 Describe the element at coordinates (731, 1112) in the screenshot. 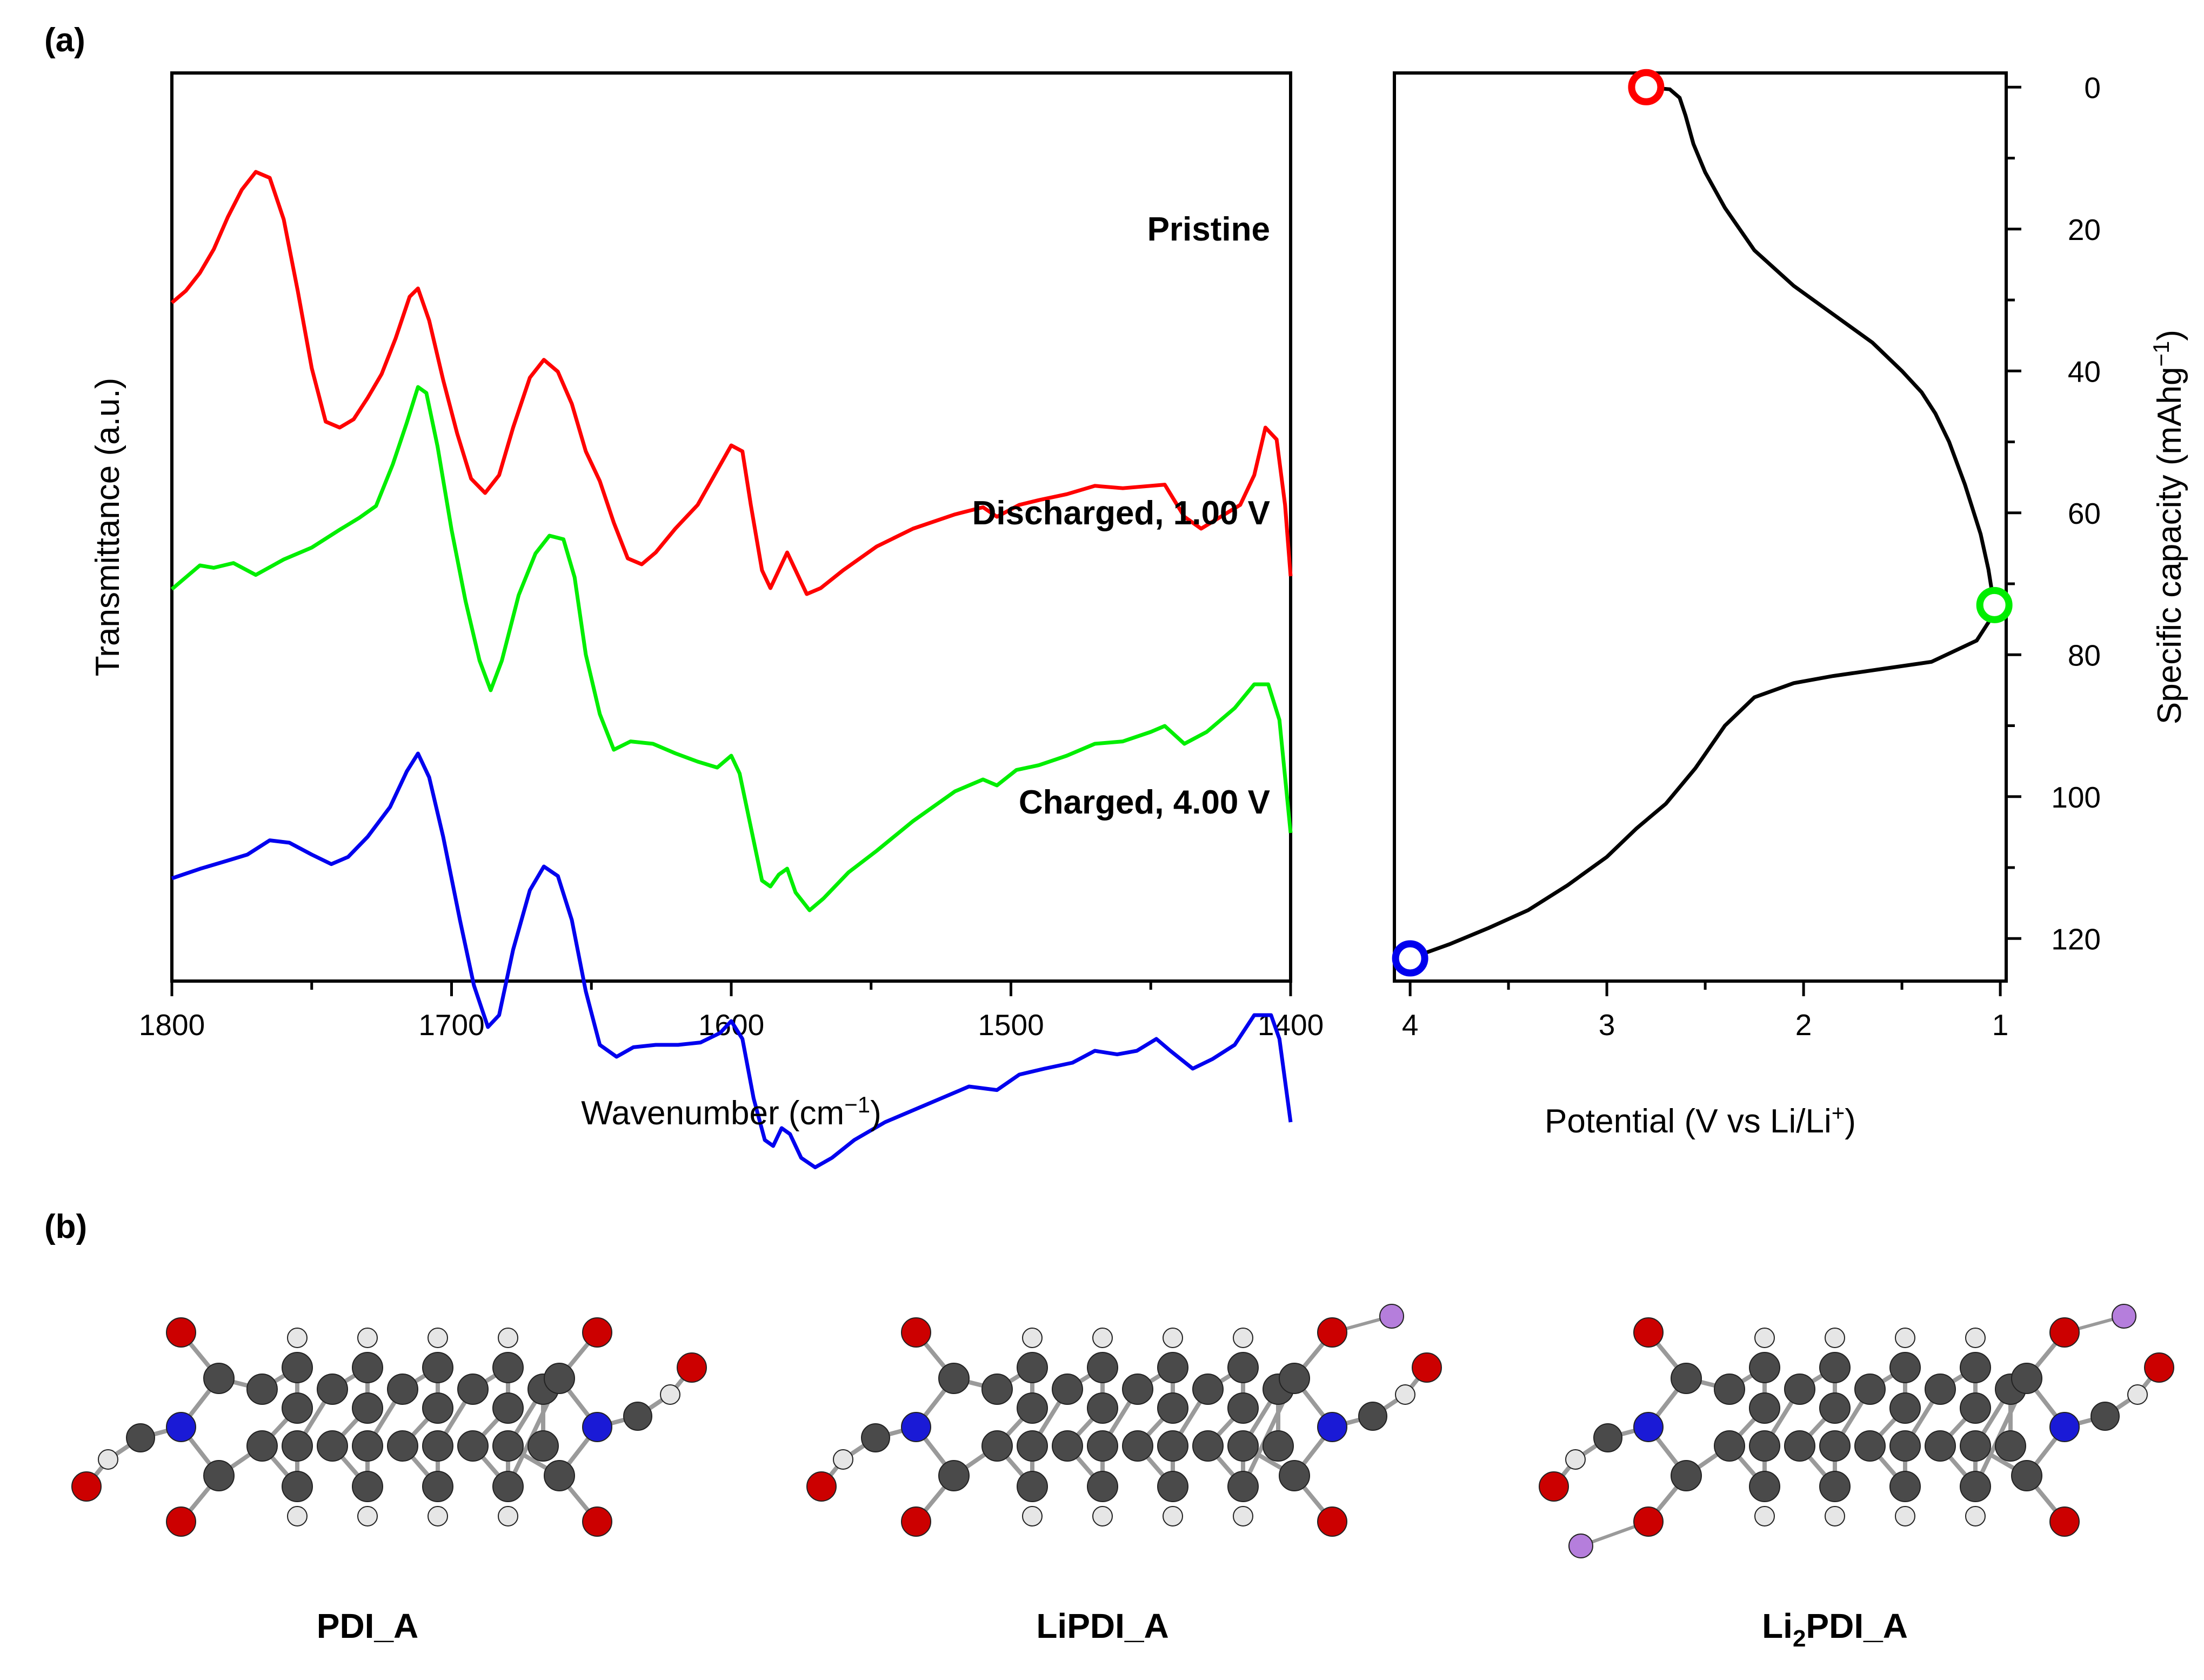

I see `ftir-x-axis-title: Wavenumber (cm−1)` at that location.